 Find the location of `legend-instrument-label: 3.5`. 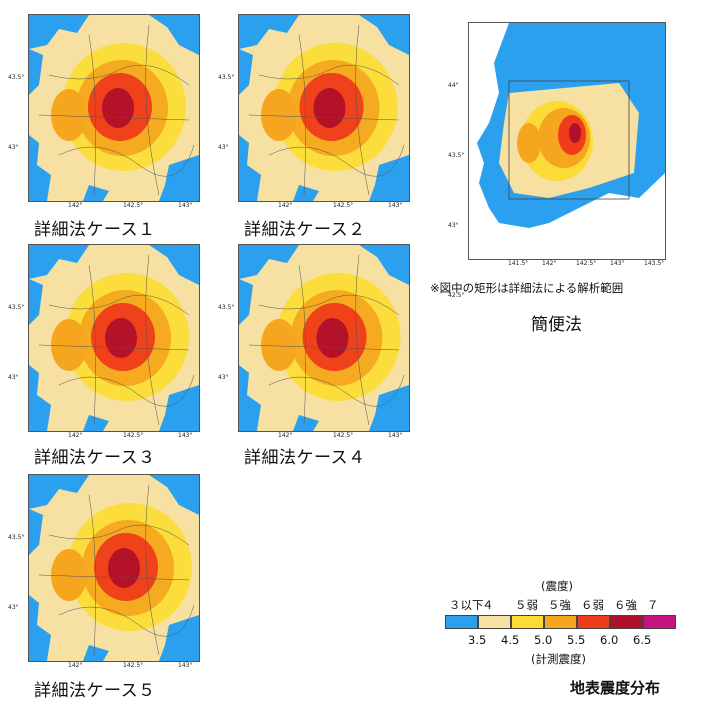

legend-instrument-label: 3.5 is located at coordinates (477, 640).